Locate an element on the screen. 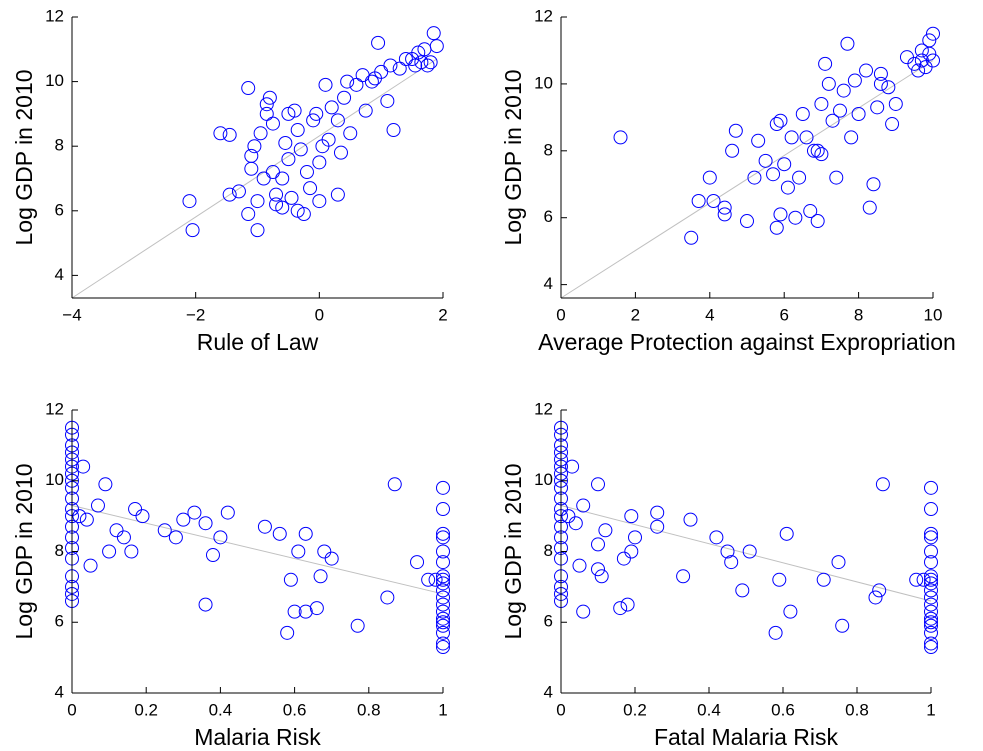 This screenshot has width=983, height=751. x-tick-label: 0.6 is located at coordinates (783, 709).